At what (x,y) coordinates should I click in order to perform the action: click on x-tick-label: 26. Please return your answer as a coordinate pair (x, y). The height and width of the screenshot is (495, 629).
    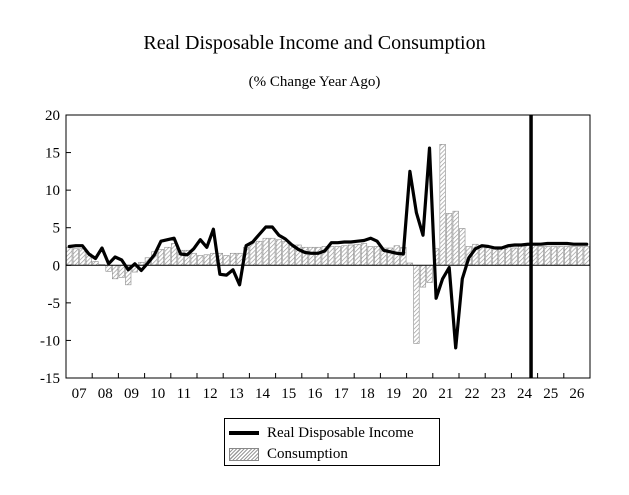
    Looking at the image, I should click on (577, 394).